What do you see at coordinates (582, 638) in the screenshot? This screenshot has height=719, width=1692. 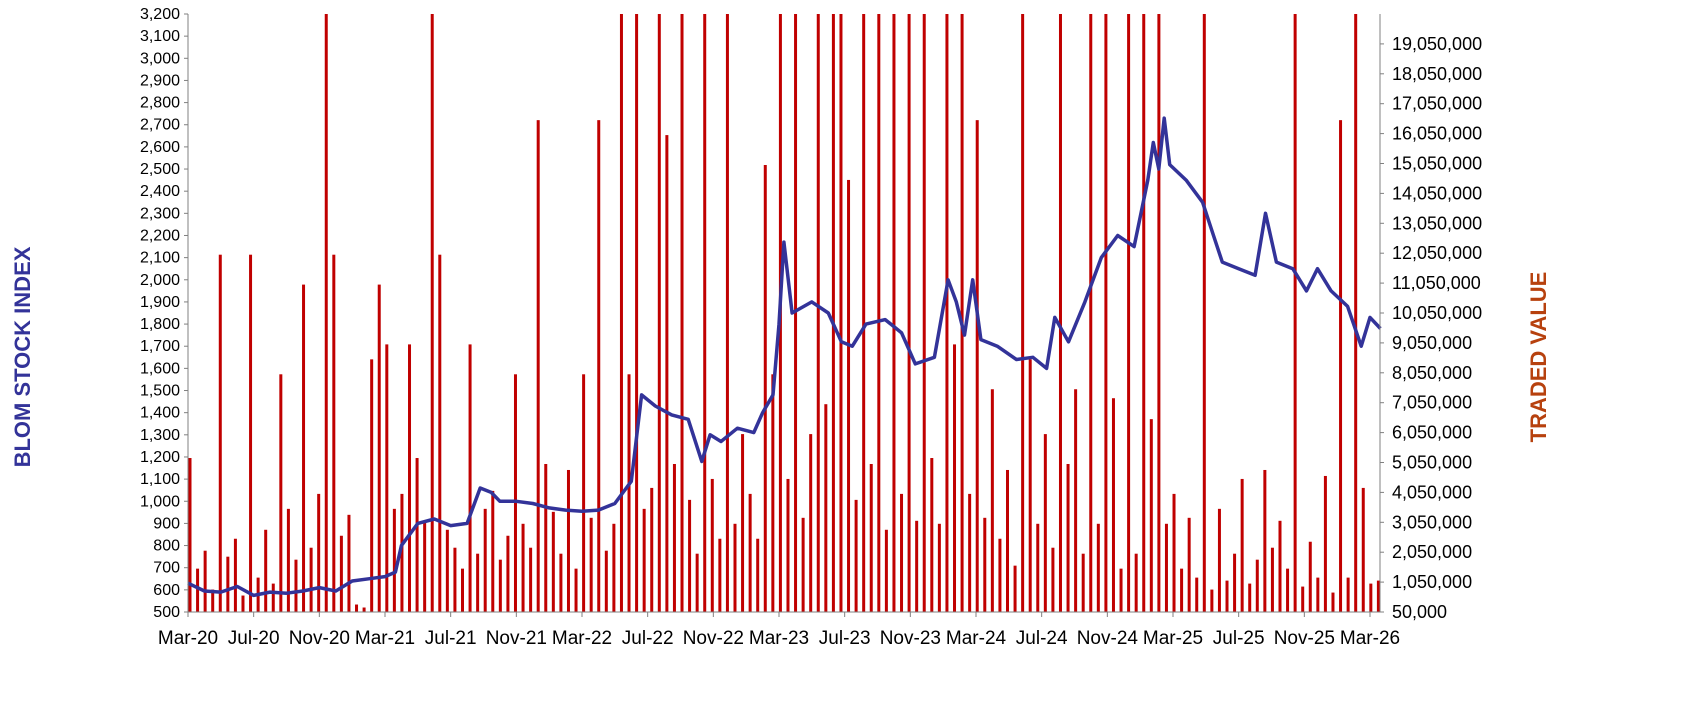 I see `x-tick-label: Mar-22` at bounding box center [582, 638].